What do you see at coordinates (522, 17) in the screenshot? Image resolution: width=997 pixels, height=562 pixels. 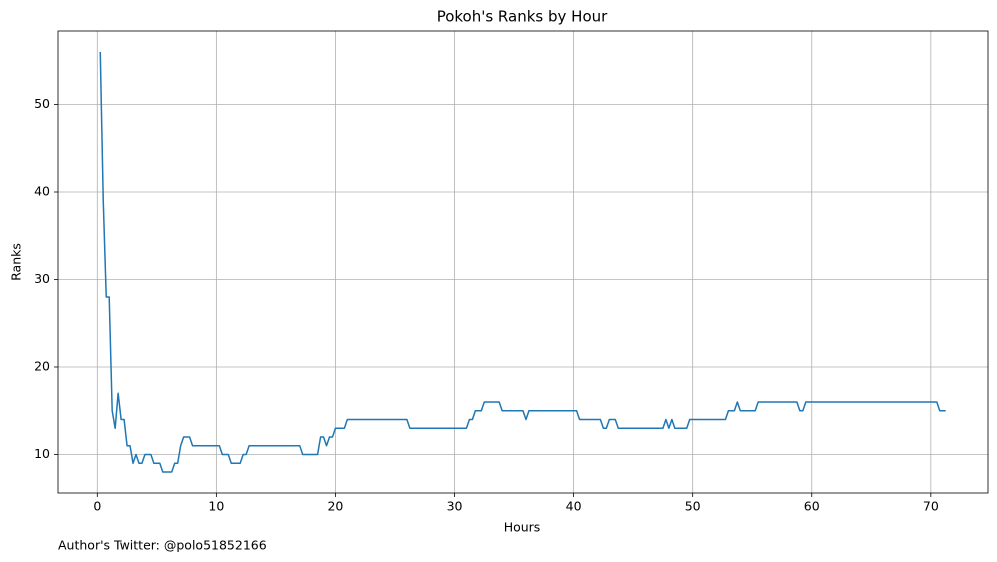 I see `chart-title: Pokoh's Ranks by Hour` at bounding box center [522, 17].